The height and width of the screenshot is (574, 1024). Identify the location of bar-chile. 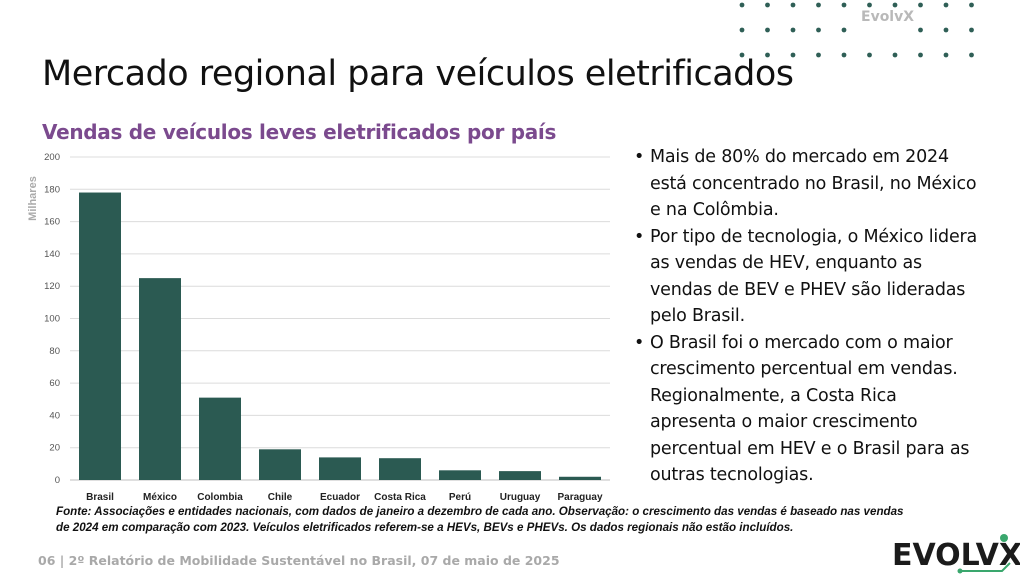
(280, 464).